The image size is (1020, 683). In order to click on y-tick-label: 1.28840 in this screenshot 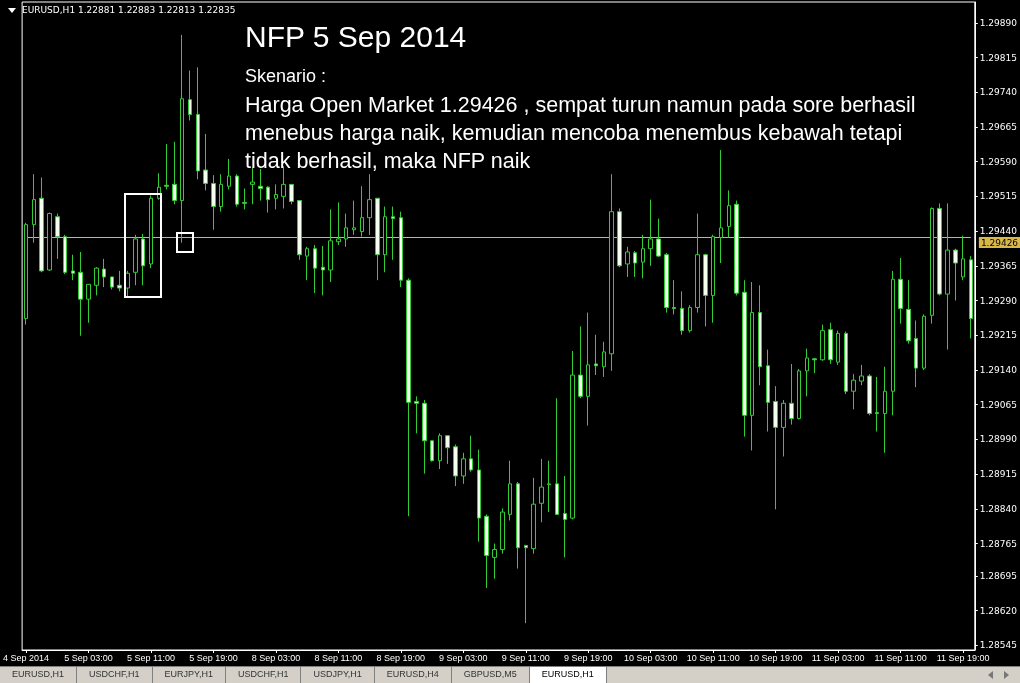, I will do `click(998, 508)`.